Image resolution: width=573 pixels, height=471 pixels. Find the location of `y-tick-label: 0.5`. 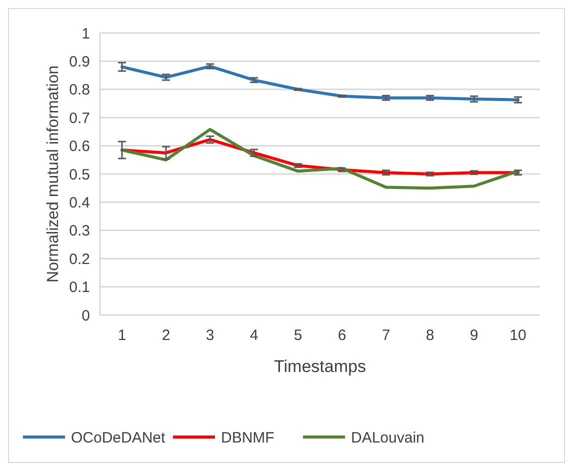

y-tick-label: 0.5 is located at coordinates (79, 175).